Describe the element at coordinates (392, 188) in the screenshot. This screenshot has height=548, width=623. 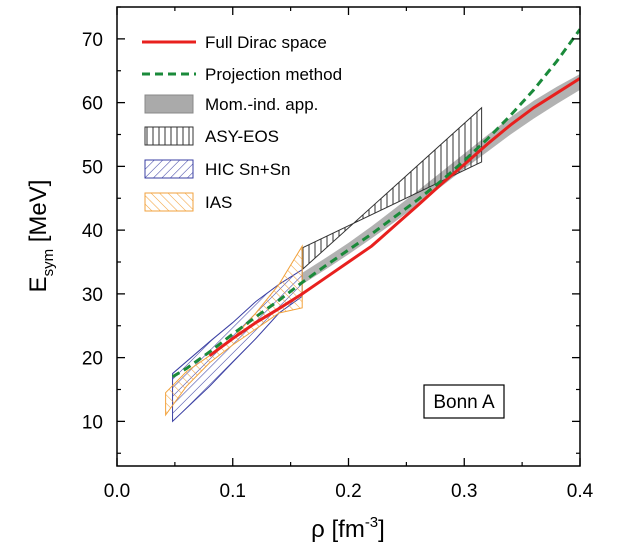
I see `series-region-asy-eos` at that location.